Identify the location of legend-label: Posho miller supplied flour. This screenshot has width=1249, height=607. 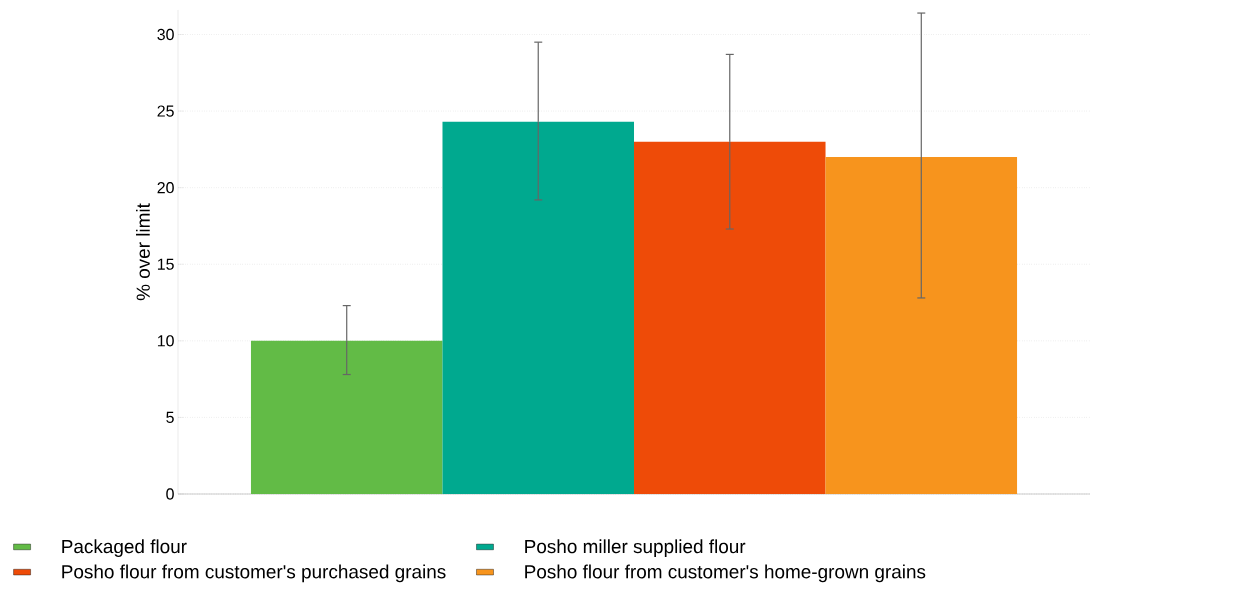
(635, 548).